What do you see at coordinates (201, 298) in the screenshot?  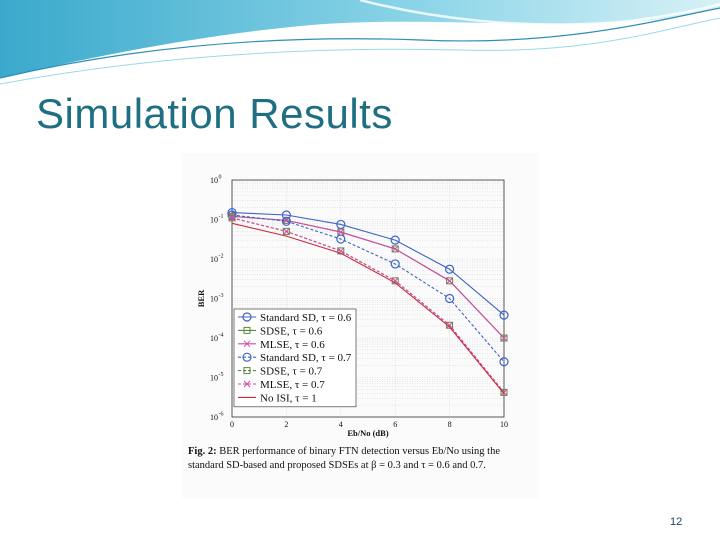 I see `y-axis-label: BER` at bounding box center [201, 298].